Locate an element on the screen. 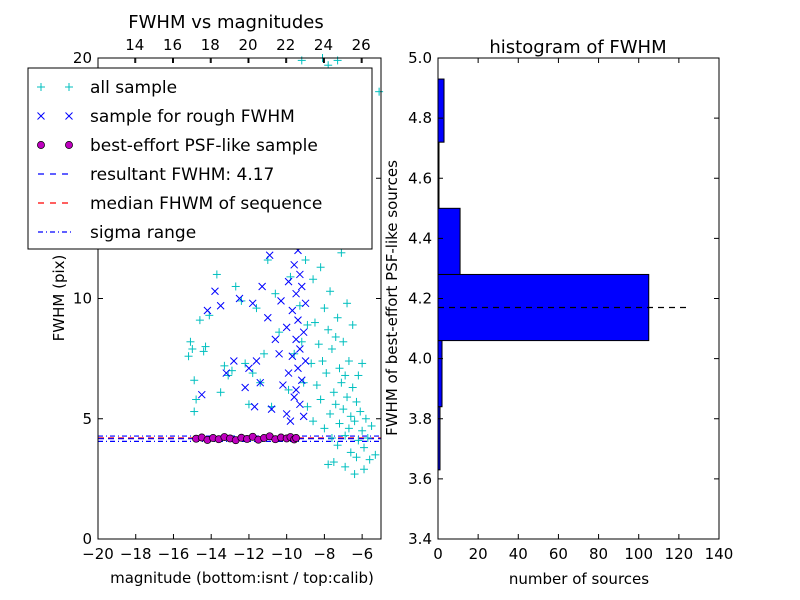 Image resolution: width=800 pixels, height=600 pixels. legend-entry: sample for rough FWHM is located at coordinates (166, 117).